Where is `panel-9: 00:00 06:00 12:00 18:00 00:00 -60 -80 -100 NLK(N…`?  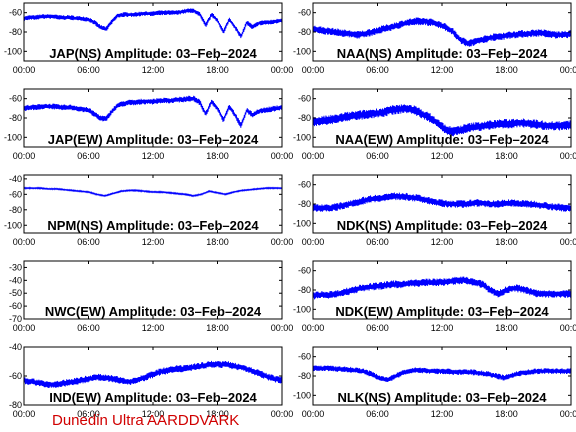
panel-9: 00:00 06:00 12:00 18:00 00:00 -60 -80 -100 NLK(N… is located at coordinates (434, 382).